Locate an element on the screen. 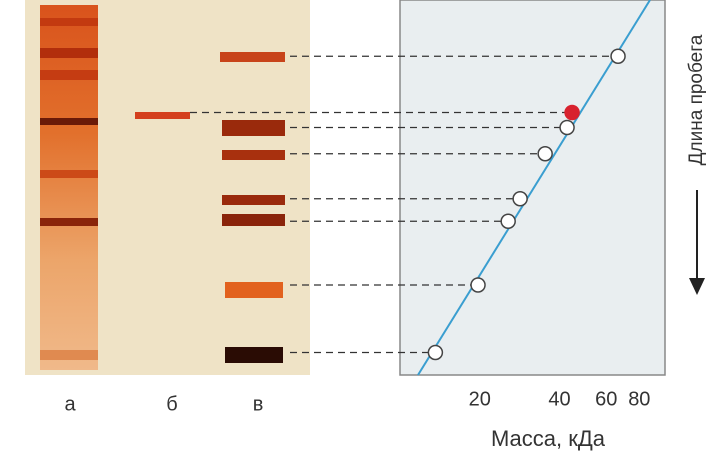 The height and width of the screenshot is (456, 728). arrow-head is located at coordinates (697, 286).